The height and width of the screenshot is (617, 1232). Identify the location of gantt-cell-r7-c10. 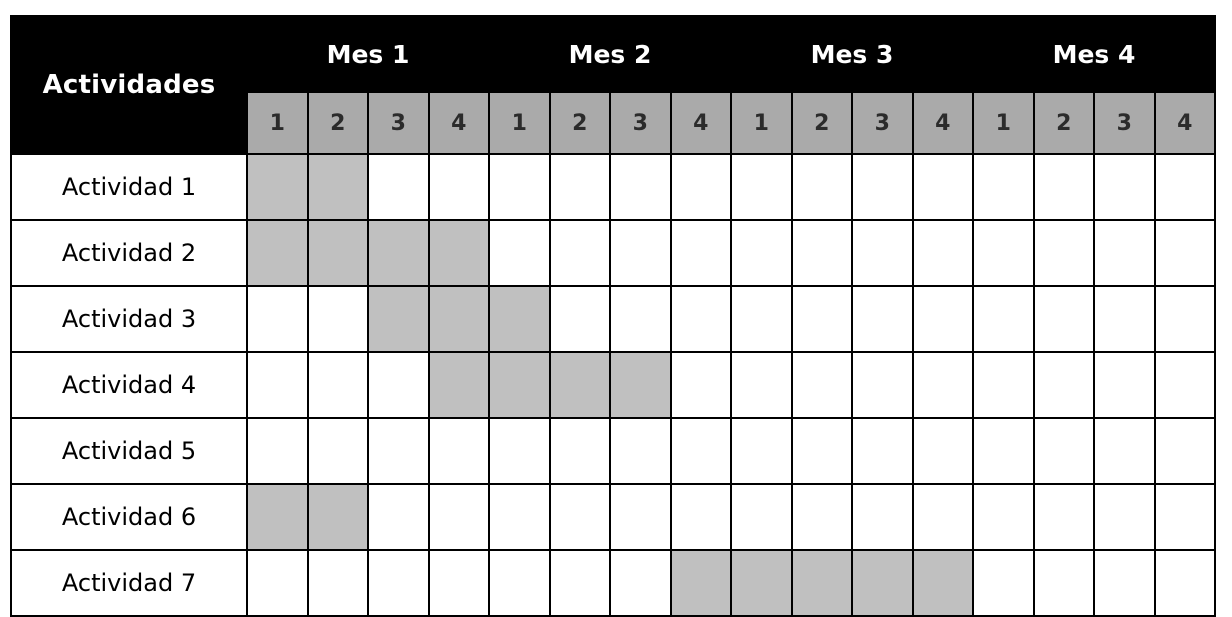
(821, 583).